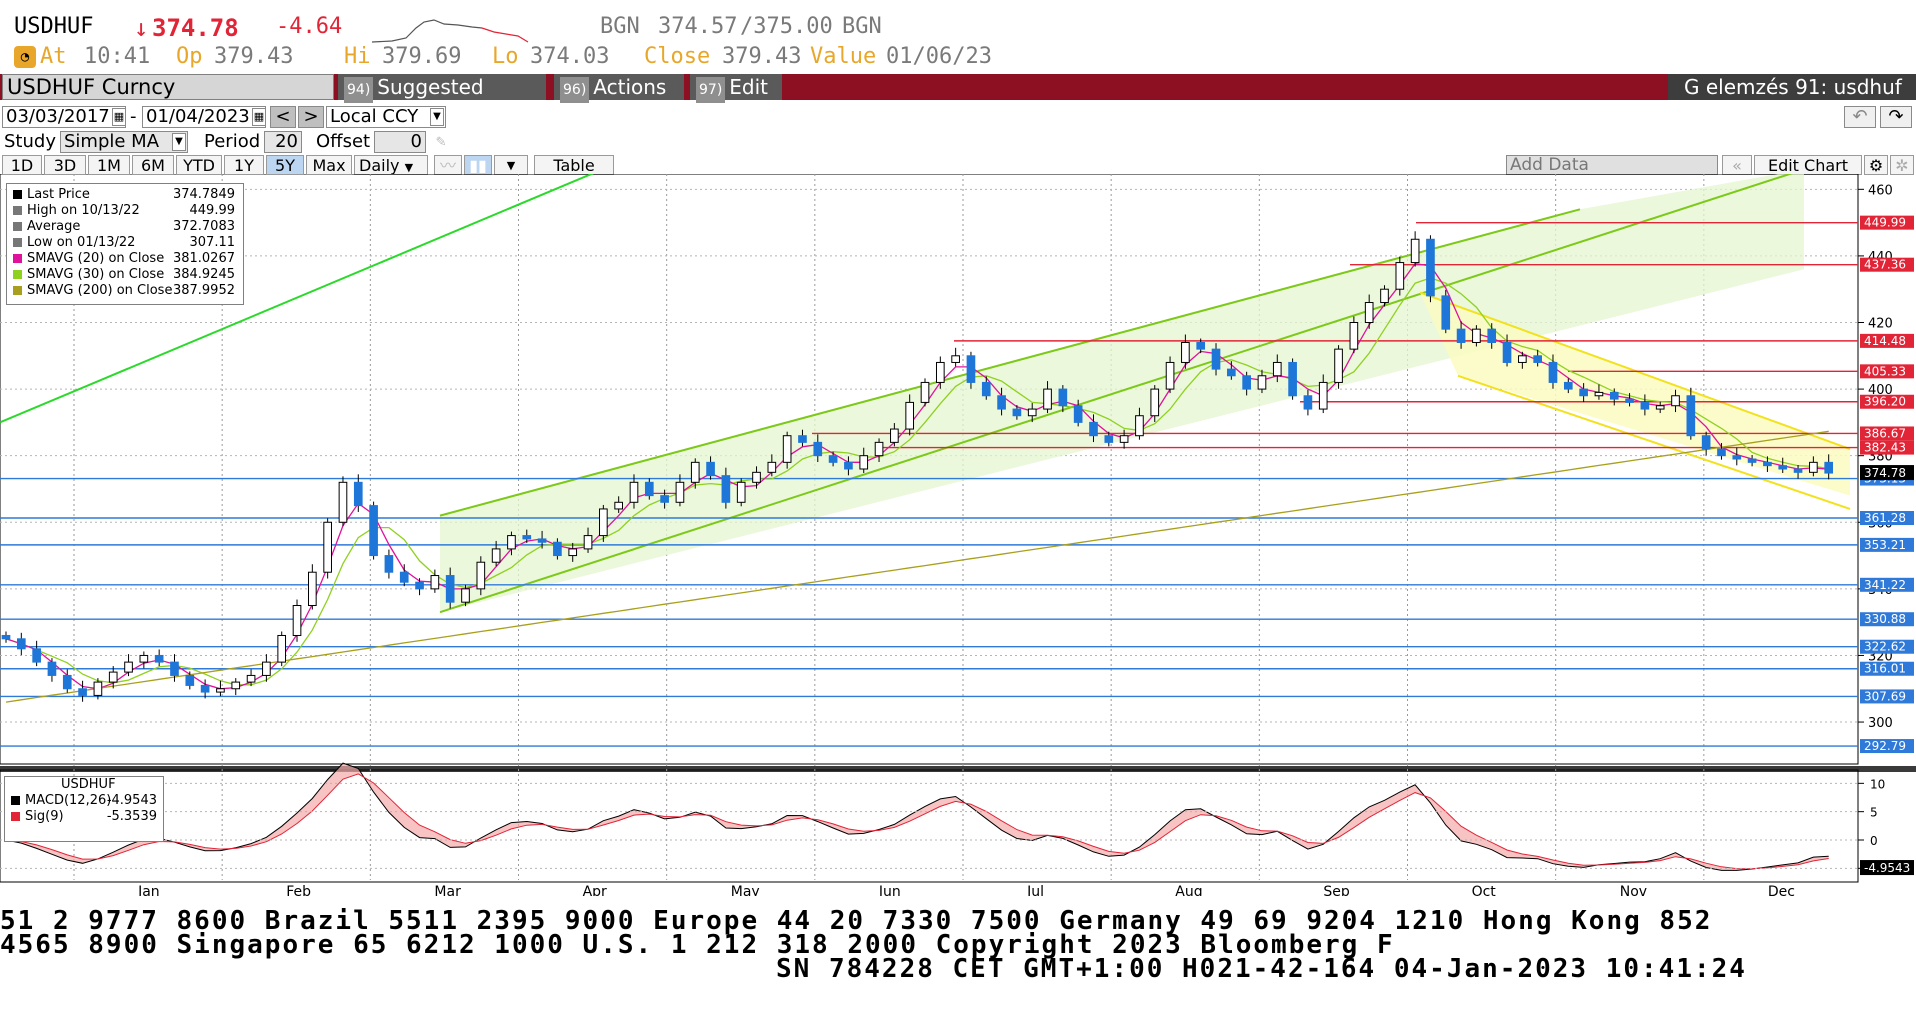 The height and width of the screenshot is (1024, 1916). What do you see at coordinates (630, 87) in the screenshot?
I see `actions-label: Actions` at bounding box center [630, 87].